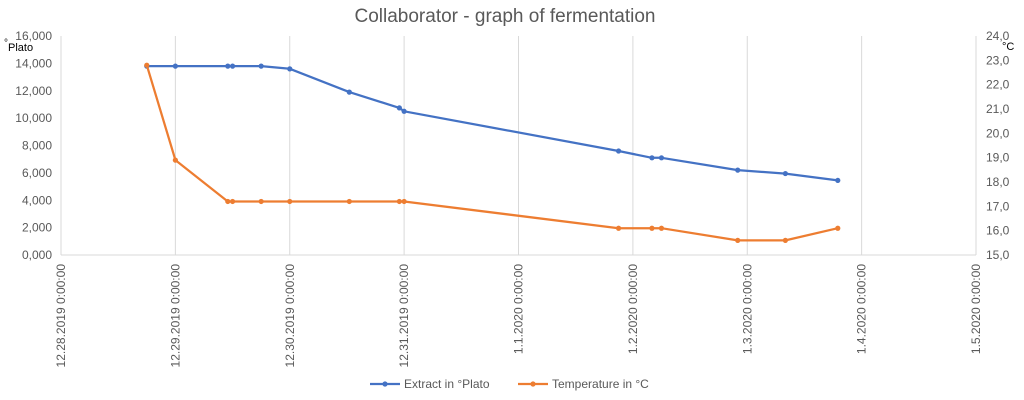 The width and height of the screenshot is (1024, 400). Describe the element at coordinates (509, 384) in the screenshot. I see `legend: Extract in °Plato Temperature in °C` at that location.